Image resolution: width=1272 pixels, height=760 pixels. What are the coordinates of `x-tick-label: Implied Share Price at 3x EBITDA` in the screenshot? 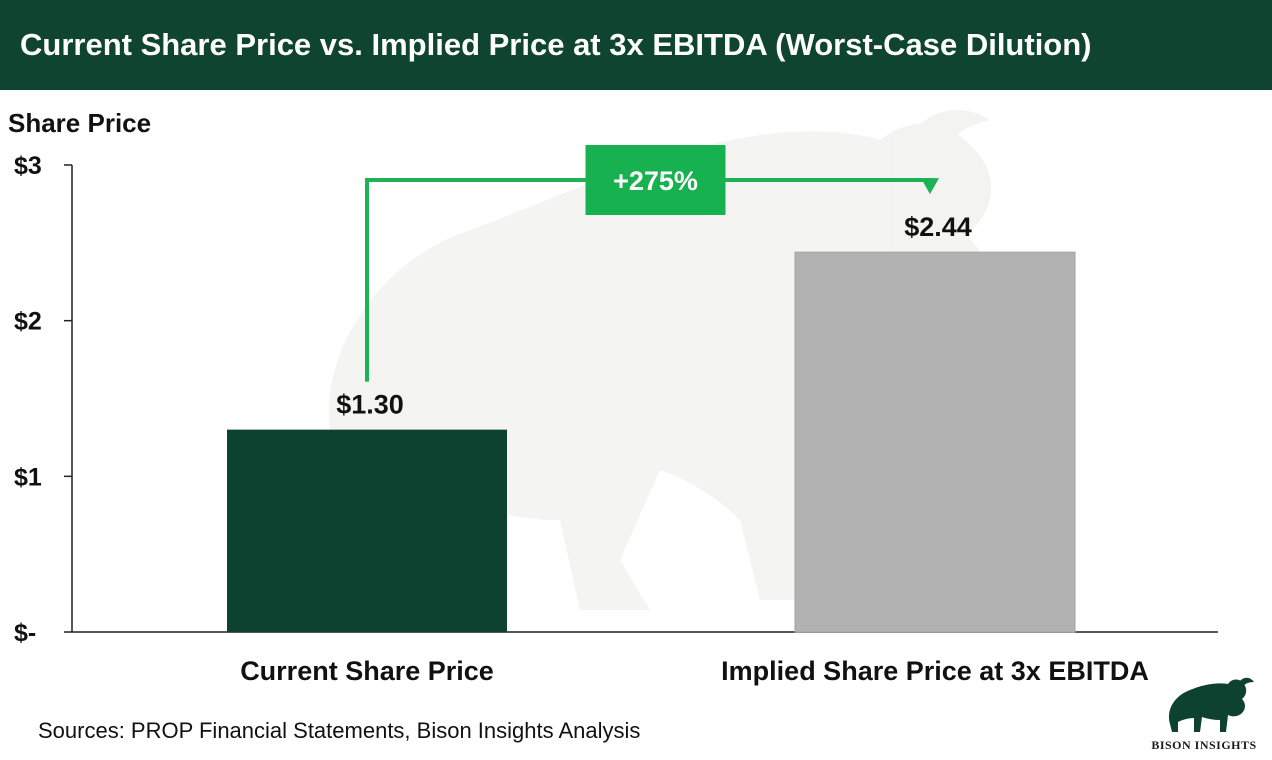 It's located at (935, 671).